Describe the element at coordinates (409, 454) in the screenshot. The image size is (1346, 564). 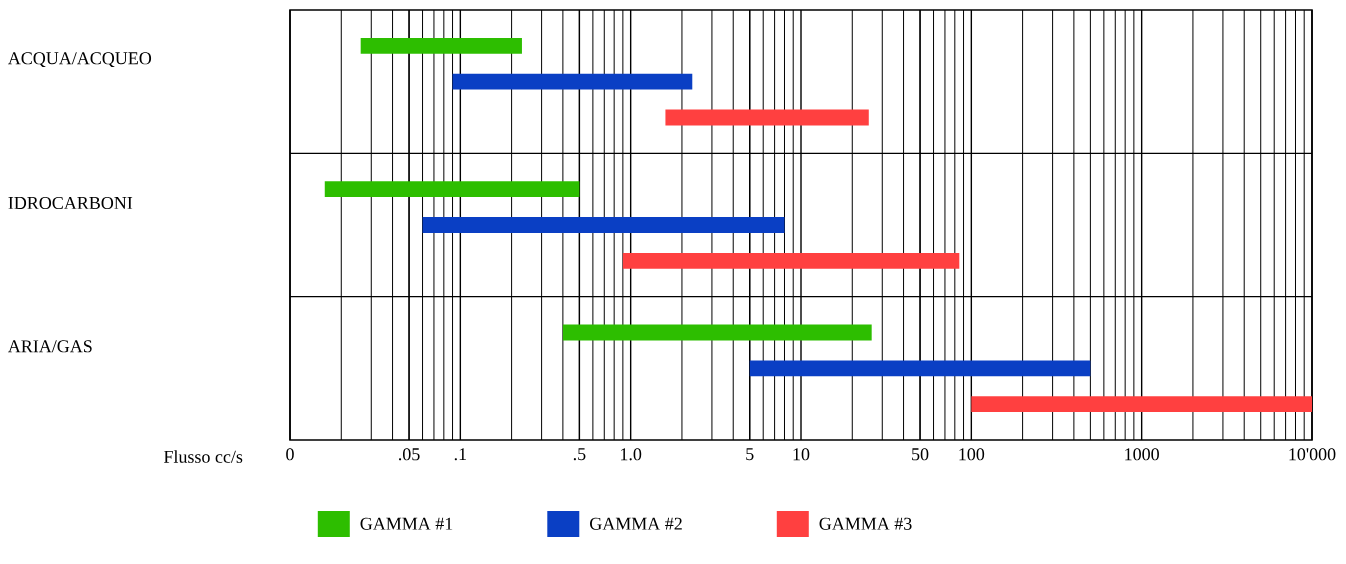
I see `x-tick-label: .05` at that location.